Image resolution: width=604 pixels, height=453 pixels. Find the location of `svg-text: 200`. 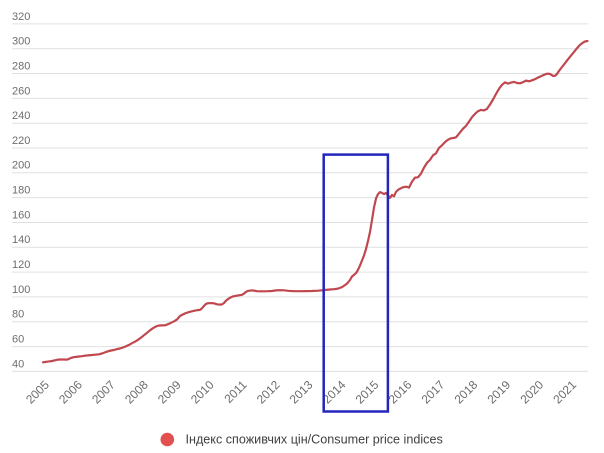

svg-text: 200 is located at coordinates (21, 166).